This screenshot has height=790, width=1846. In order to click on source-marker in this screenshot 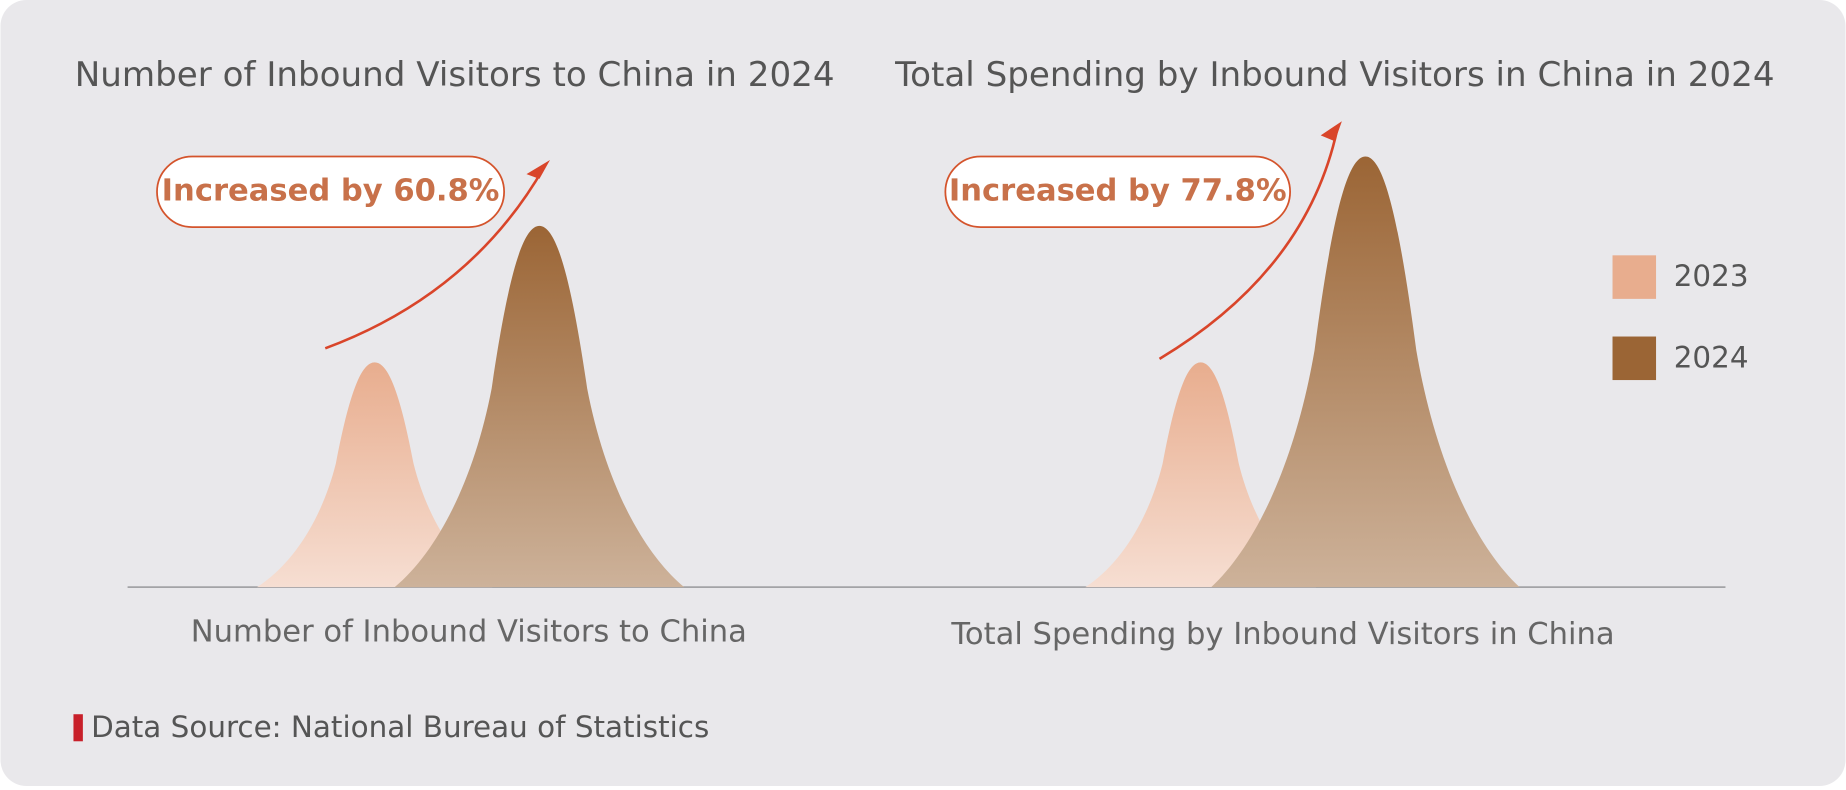, I will do `click(78, 728)`.